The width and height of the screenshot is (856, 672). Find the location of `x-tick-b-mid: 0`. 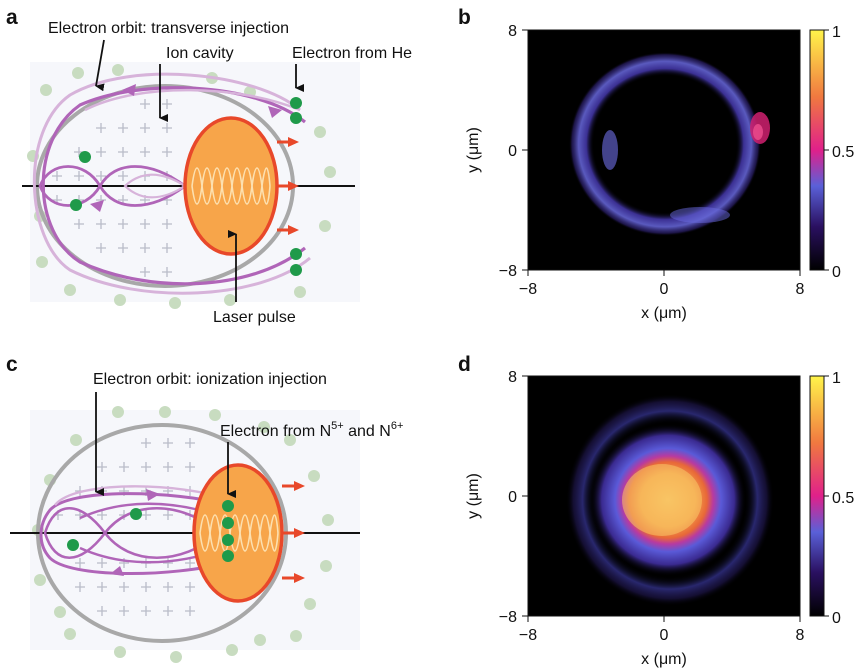

x-tick-b-mid: 0 is located at coordinates (664, 289).